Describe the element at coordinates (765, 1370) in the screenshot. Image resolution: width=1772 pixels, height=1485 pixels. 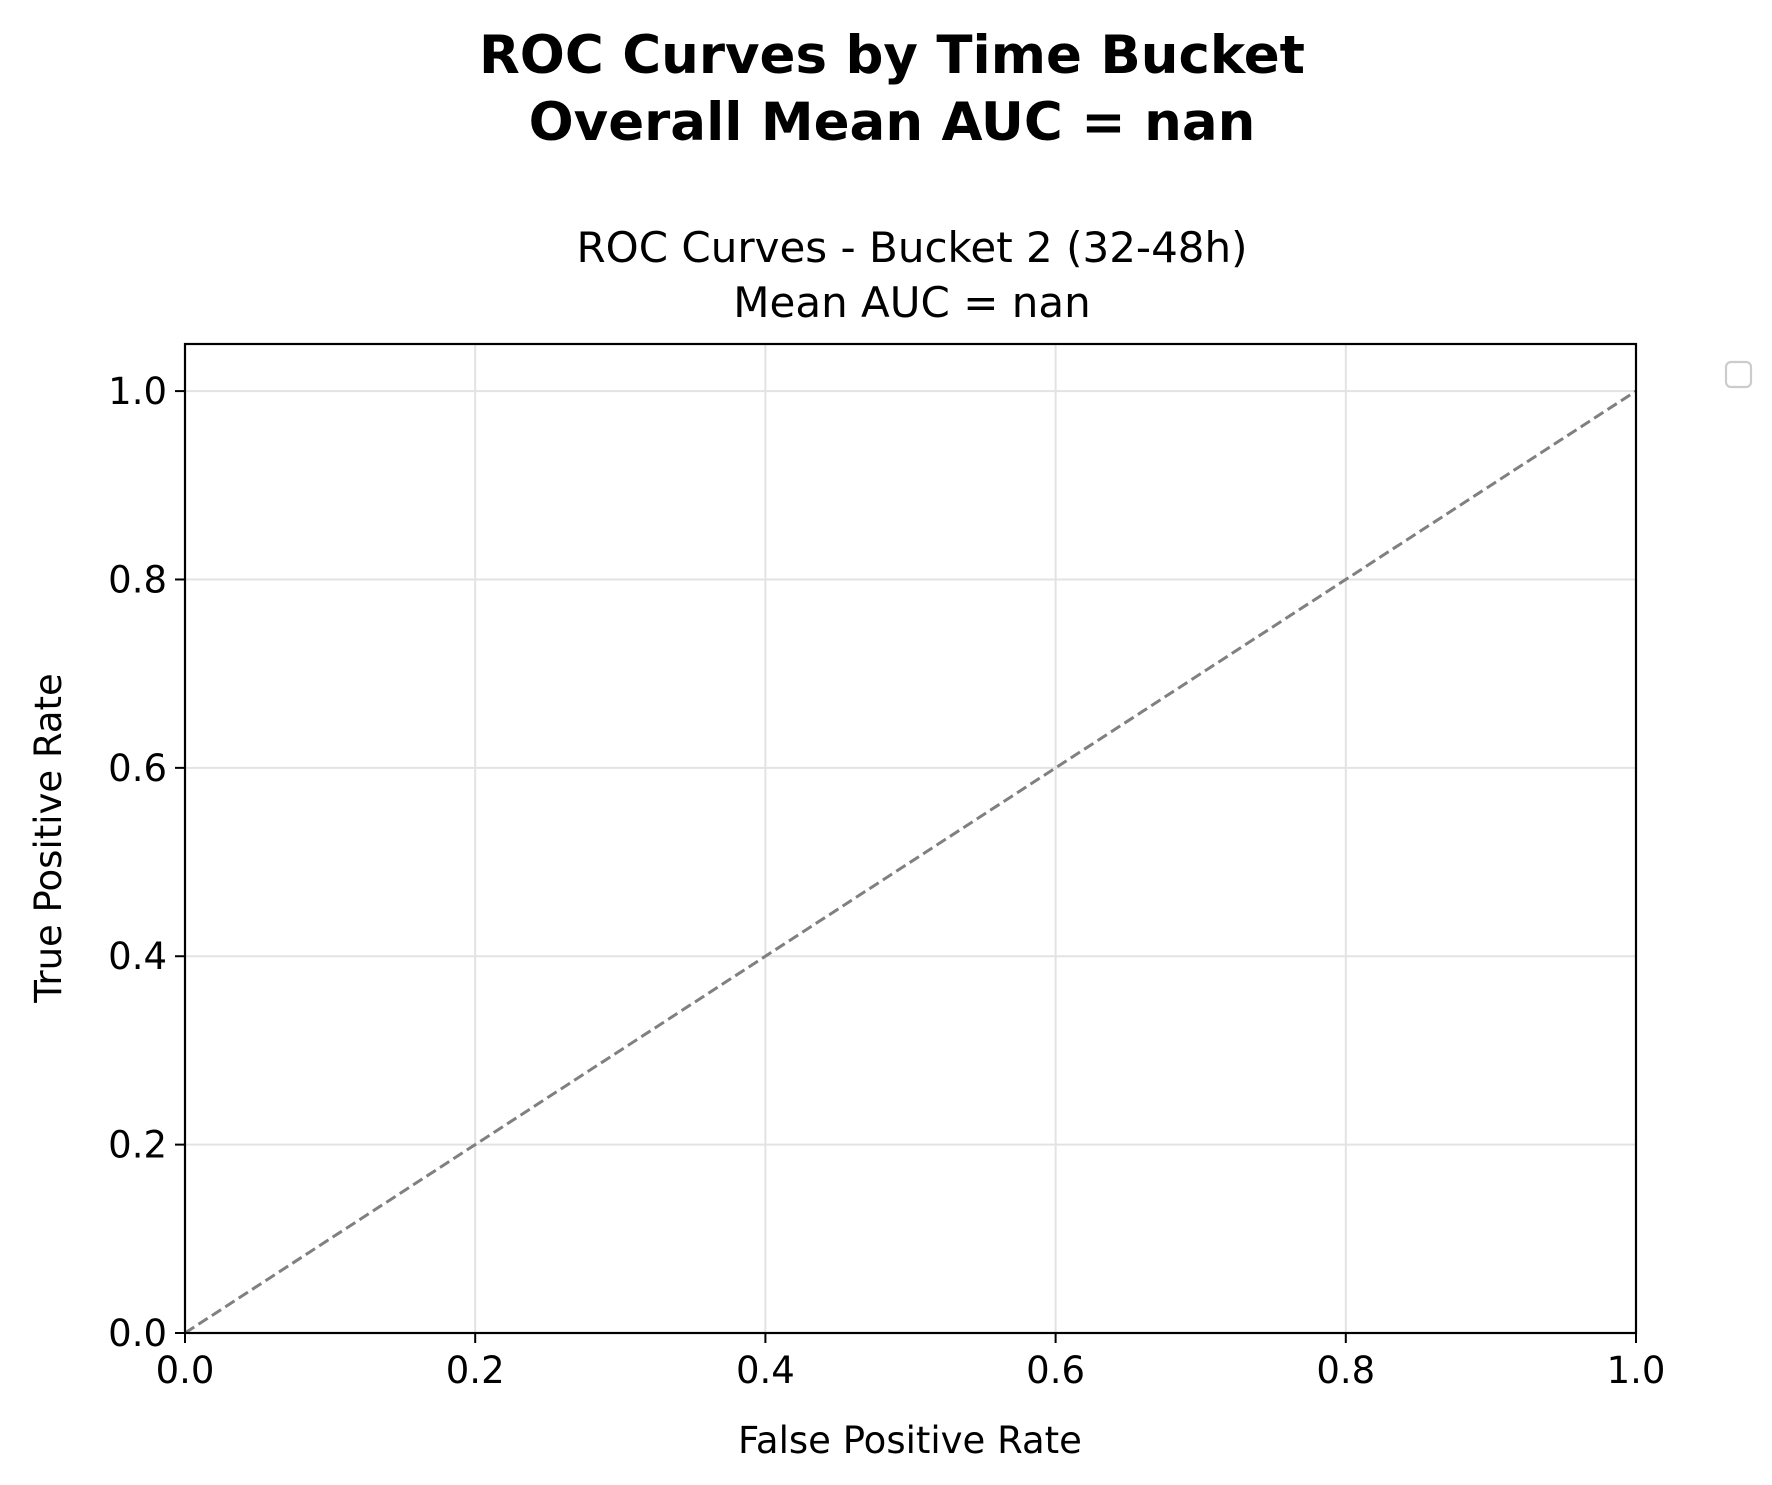
I see `x-tick-label: 0.4` at that location.